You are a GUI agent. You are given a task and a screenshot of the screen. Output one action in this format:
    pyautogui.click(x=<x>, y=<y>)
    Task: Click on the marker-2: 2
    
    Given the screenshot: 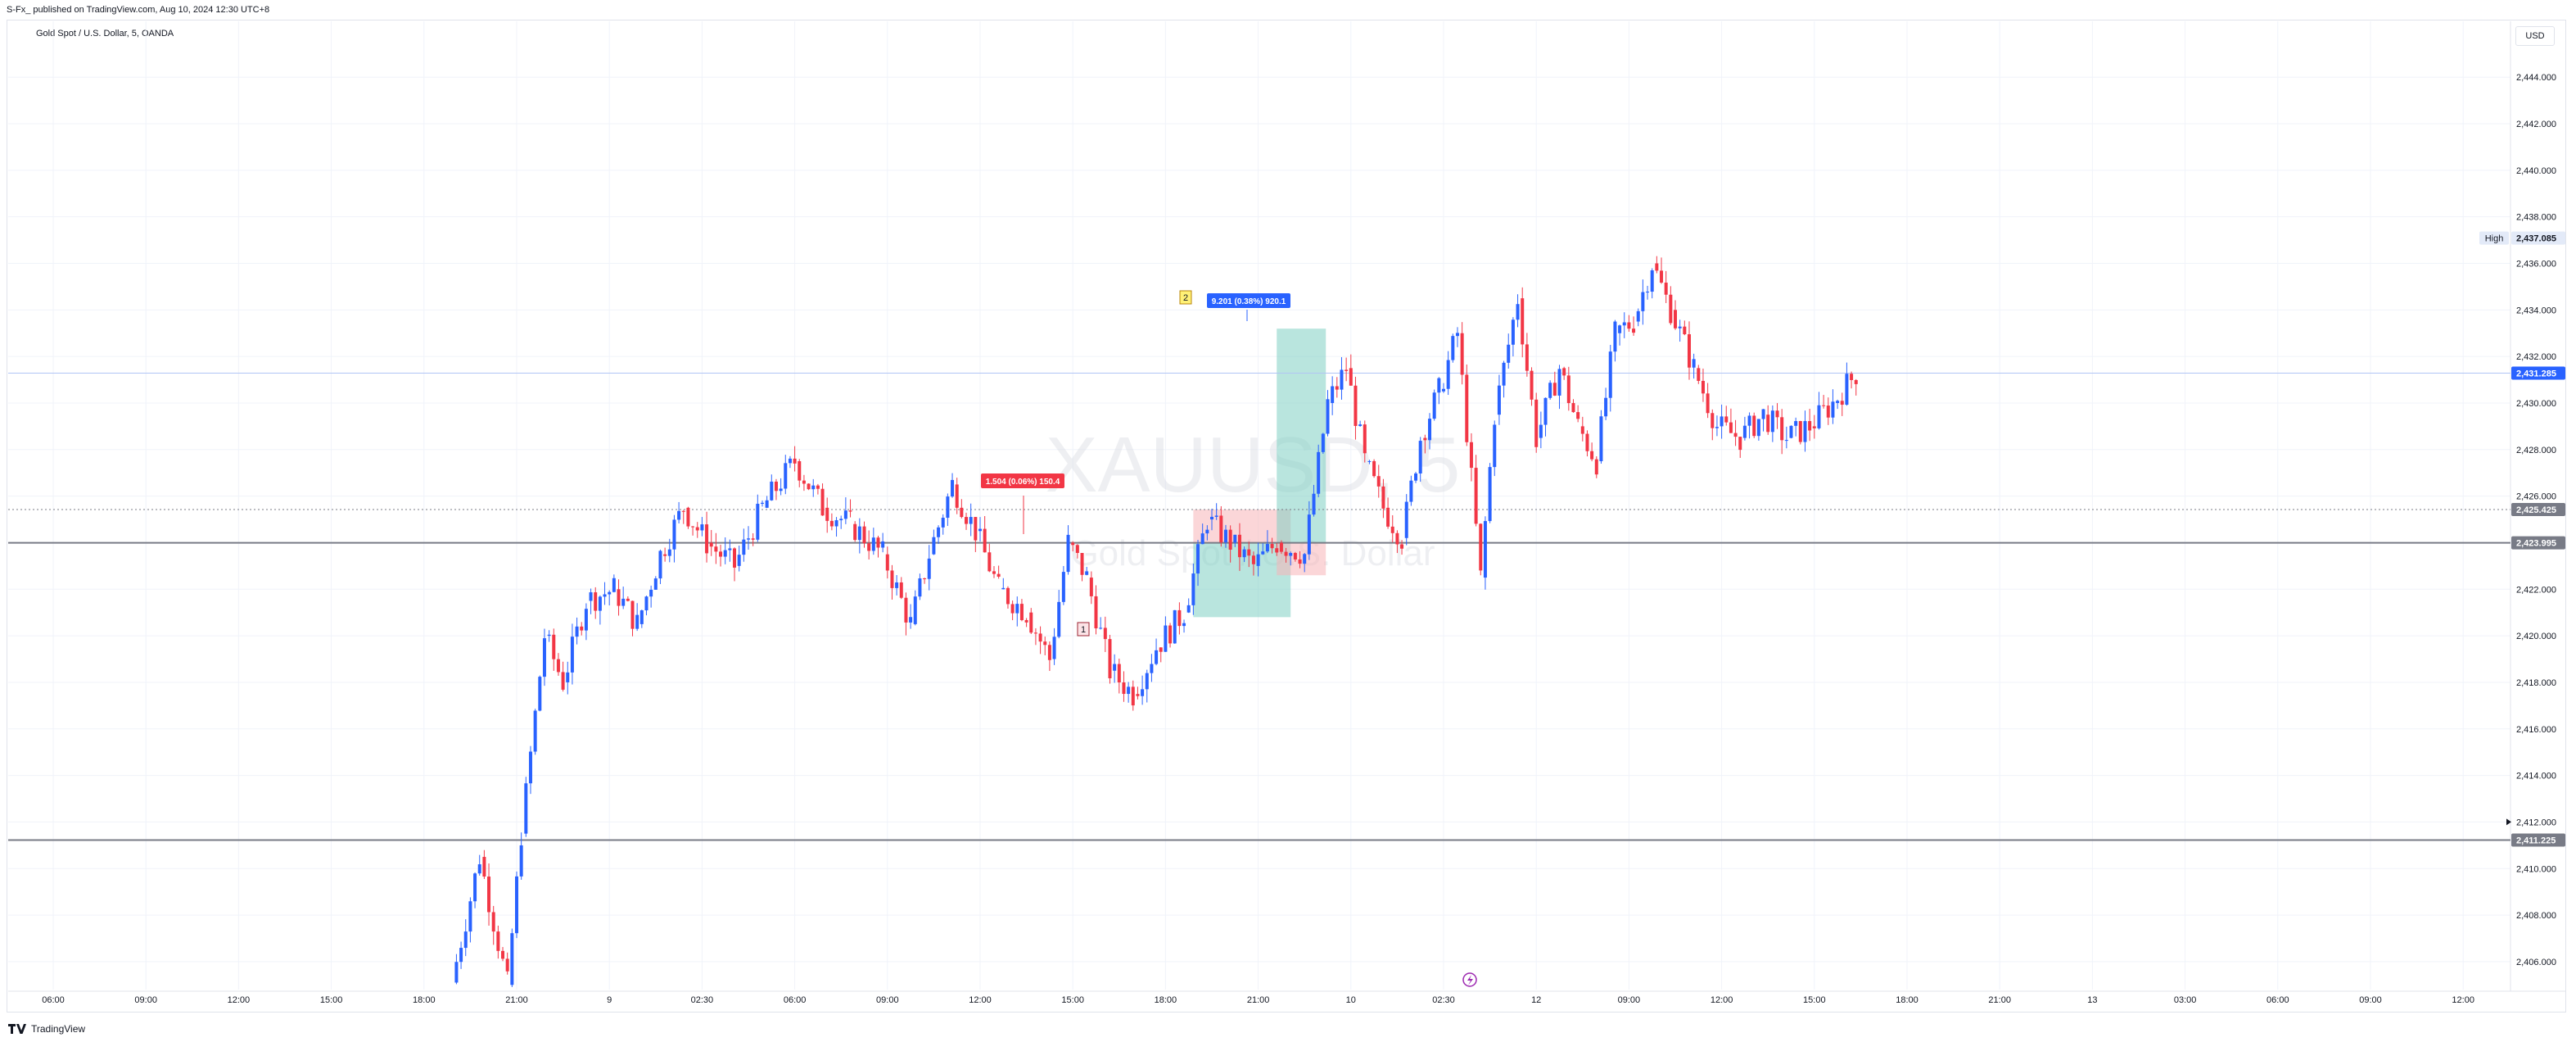 What is the action you would take?
    pyautogui.click(x=1185, y=297)
    